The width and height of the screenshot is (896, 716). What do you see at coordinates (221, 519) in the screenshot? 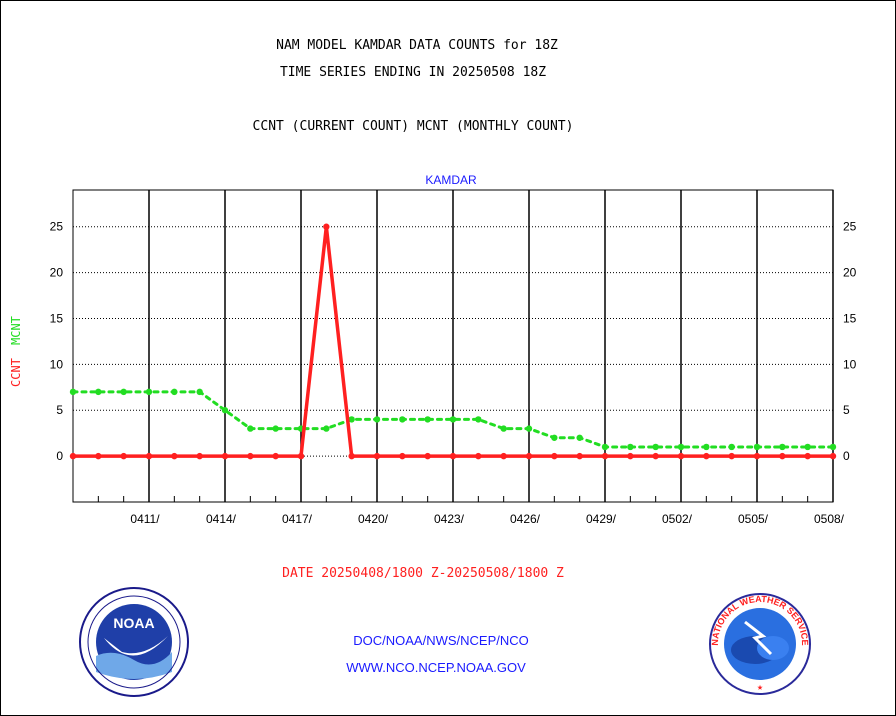
I see `x-tick-label: 0414/` at bounding box center [221, 519].